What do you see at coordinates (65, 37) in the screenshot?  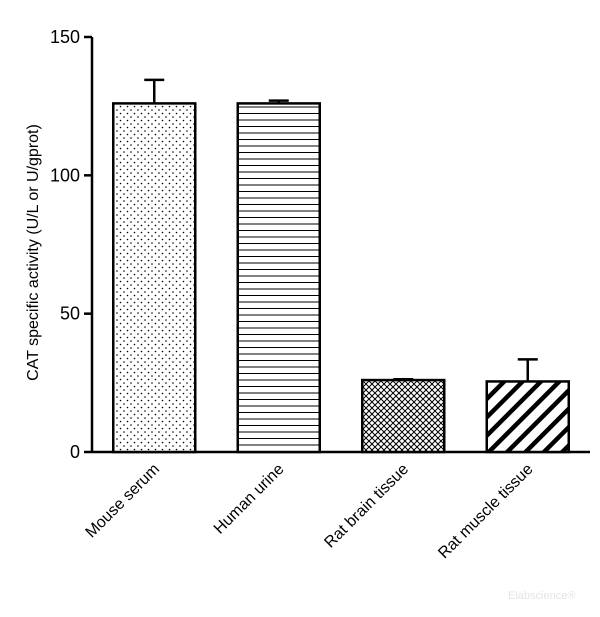 I see `y-tick-label: 150` at bounding box center [65, 37].